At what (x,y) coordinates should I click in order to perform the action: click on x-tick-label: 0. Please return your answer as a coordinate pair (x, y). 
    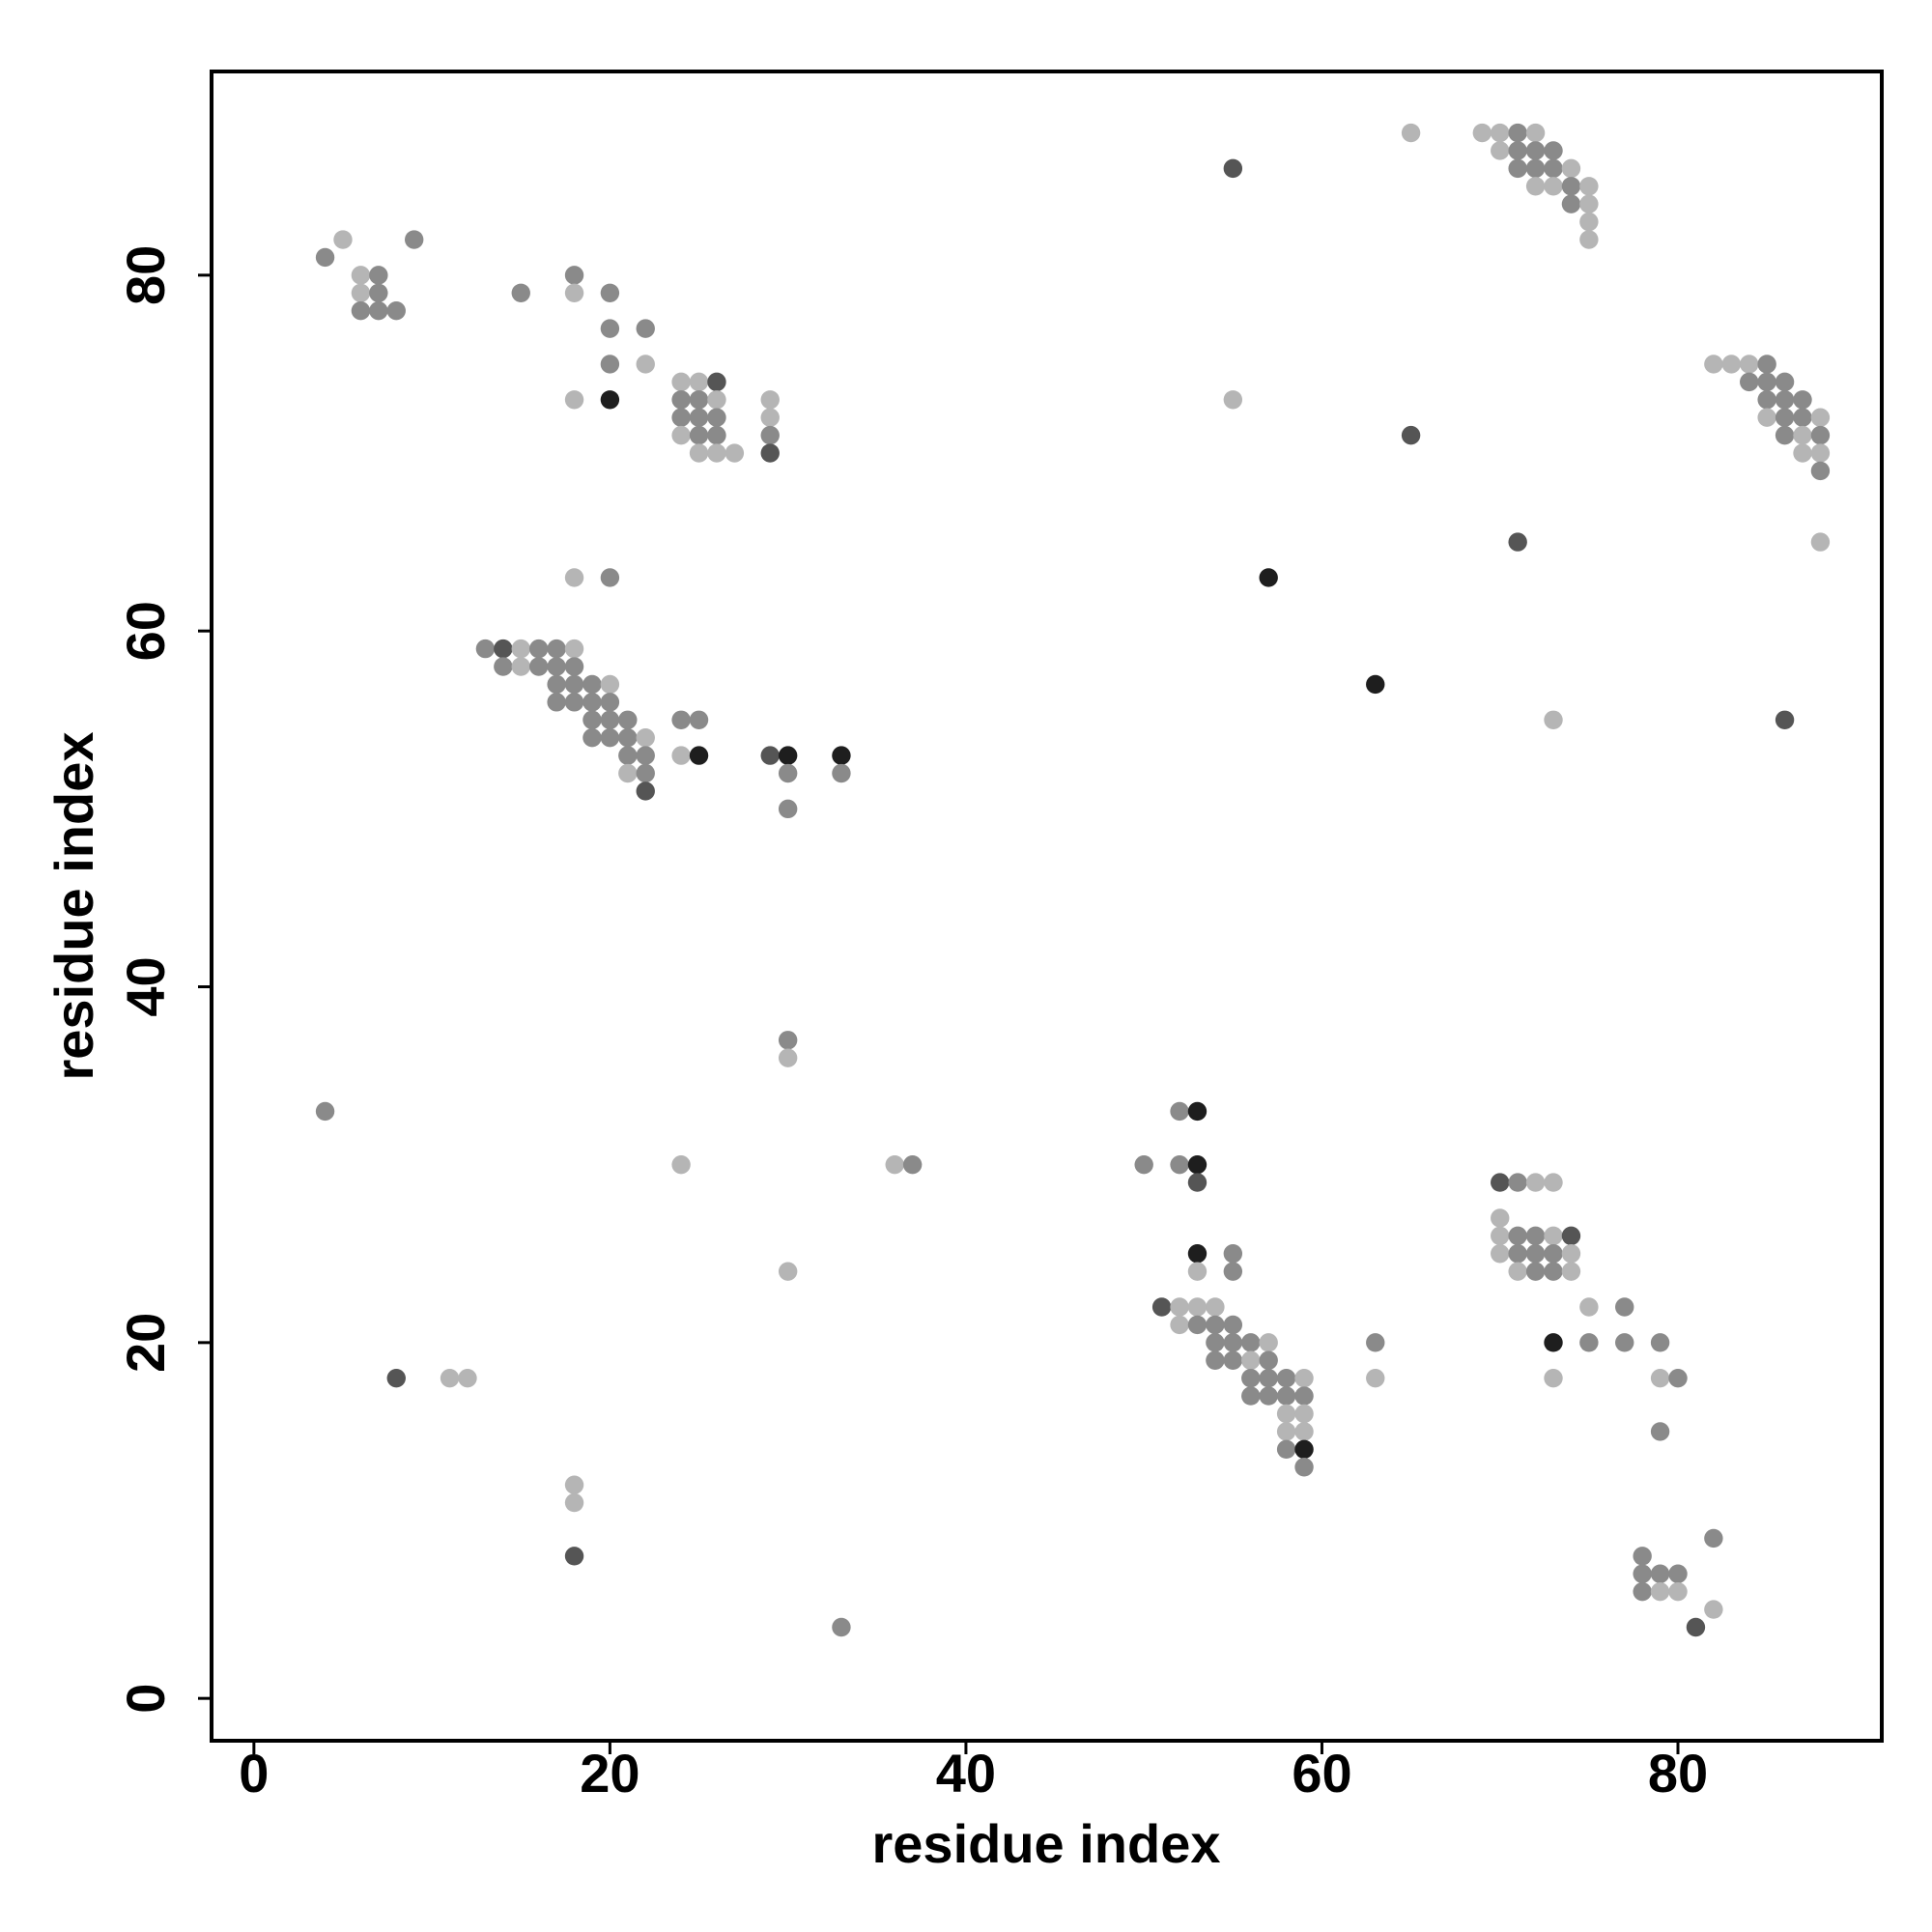
    Looking at the image, I should click on (254, 1773).